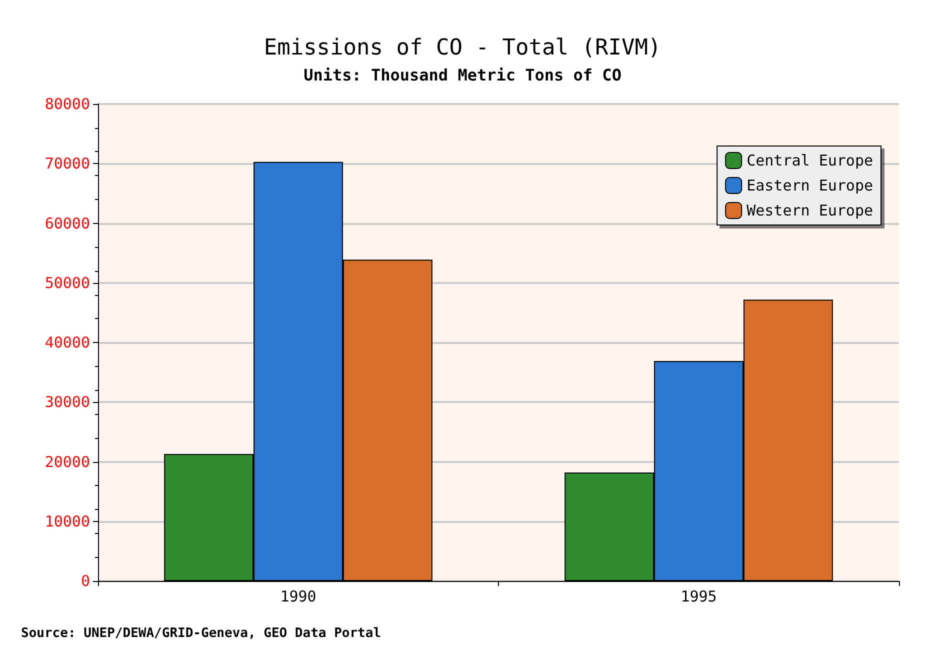 This screenshot has width=925, height=652. What do you see at coordinates (67, 223) in the screenshot?
I see `y-tick-label: 60000` at bounding box center [67, 223].